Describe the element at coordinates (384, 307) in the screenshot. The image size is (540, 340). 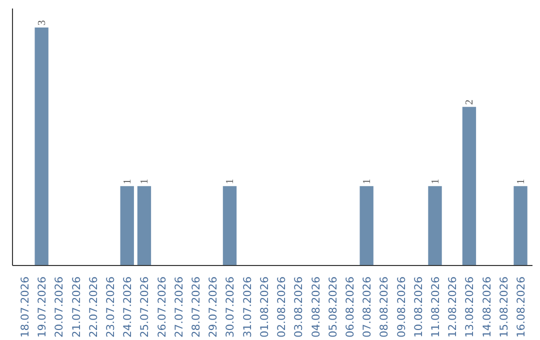
I see `x-tick-label: 08.08.2026` at that location.